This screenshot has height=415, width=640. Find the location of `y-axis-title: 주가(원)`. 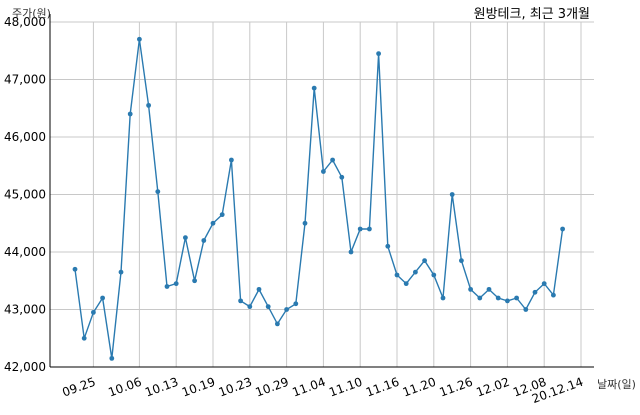

y-axis-title: 주가(원) is located at coordinates (31, 13).